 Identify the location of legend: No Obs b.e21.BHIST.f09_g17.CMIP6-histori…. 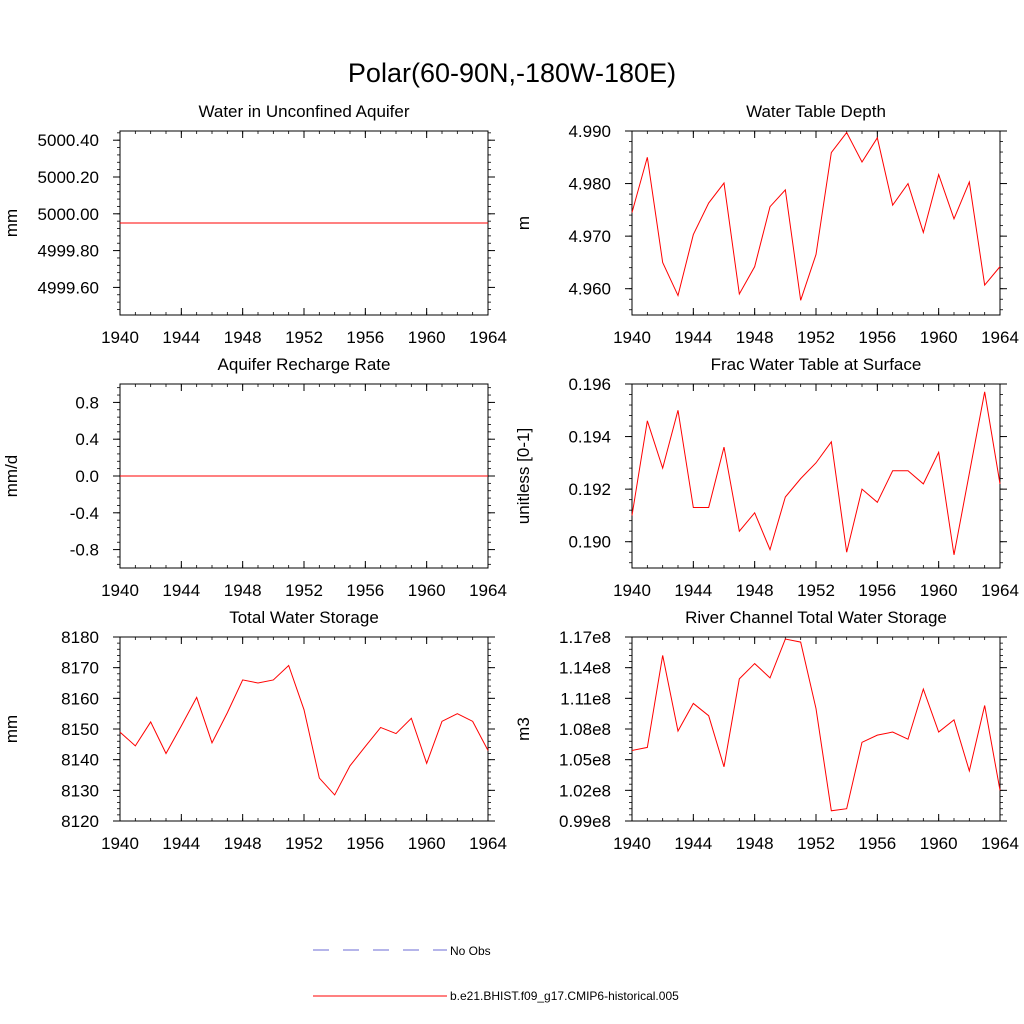
(496, 973).